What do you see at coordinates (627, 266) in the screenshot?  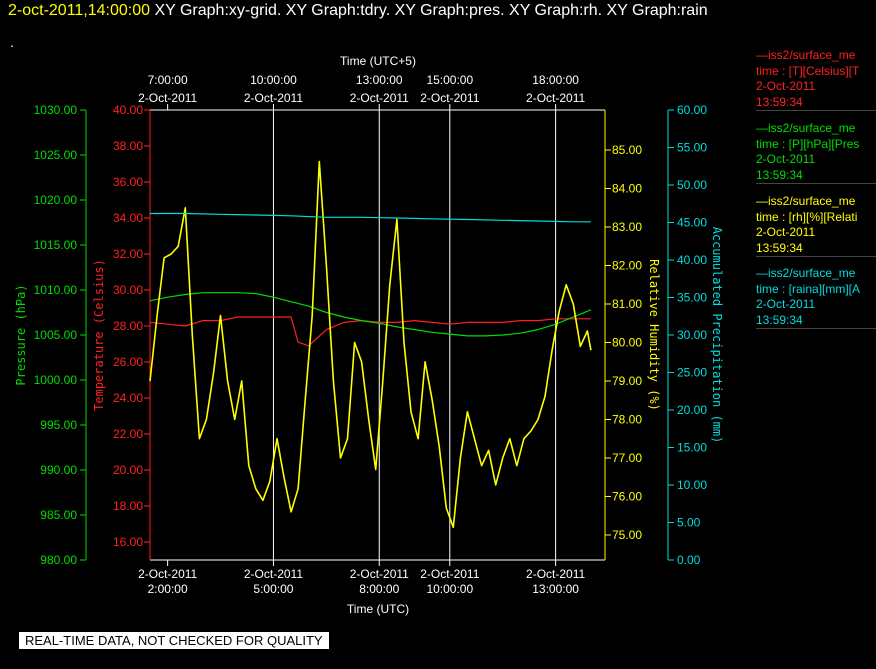 I see `humidity-tick-label: 82.00` at bounding box center [627, 266].